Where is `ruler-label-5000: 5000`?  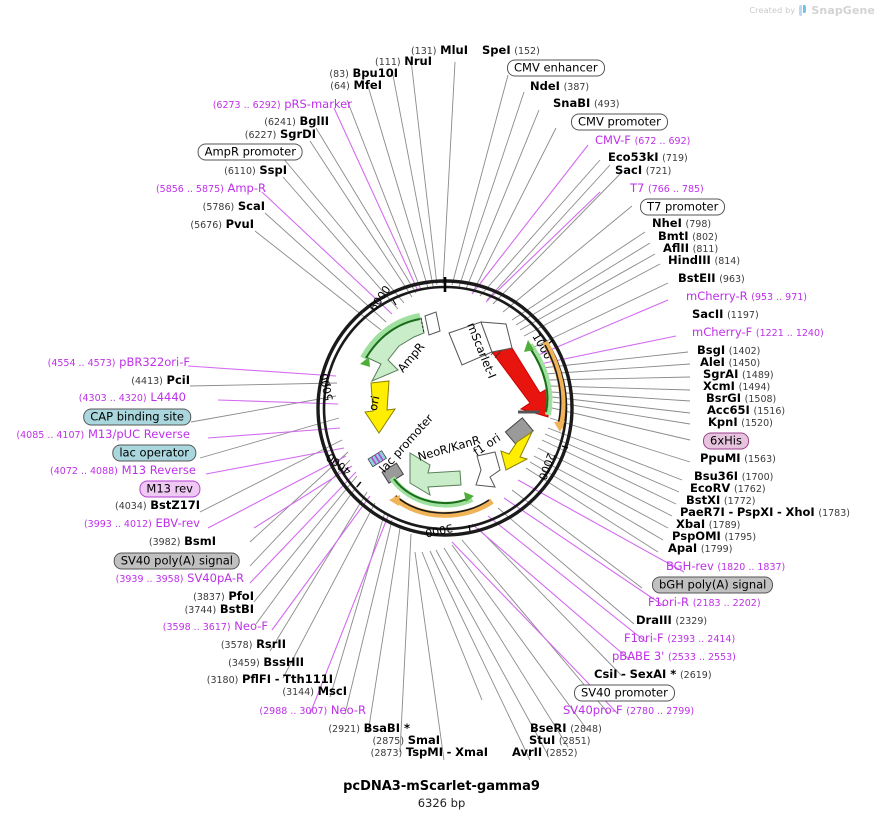 ruler-label-5000: 5000 is located at coordinates (326, 387).